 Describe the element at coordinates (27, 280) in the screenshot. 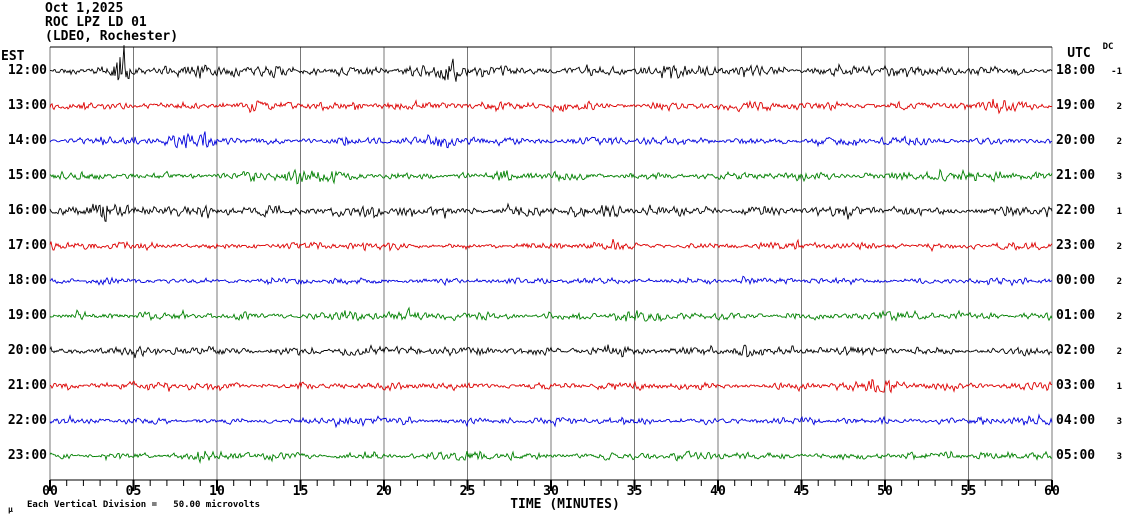

I see `est-time-label: 18:00` at that location.